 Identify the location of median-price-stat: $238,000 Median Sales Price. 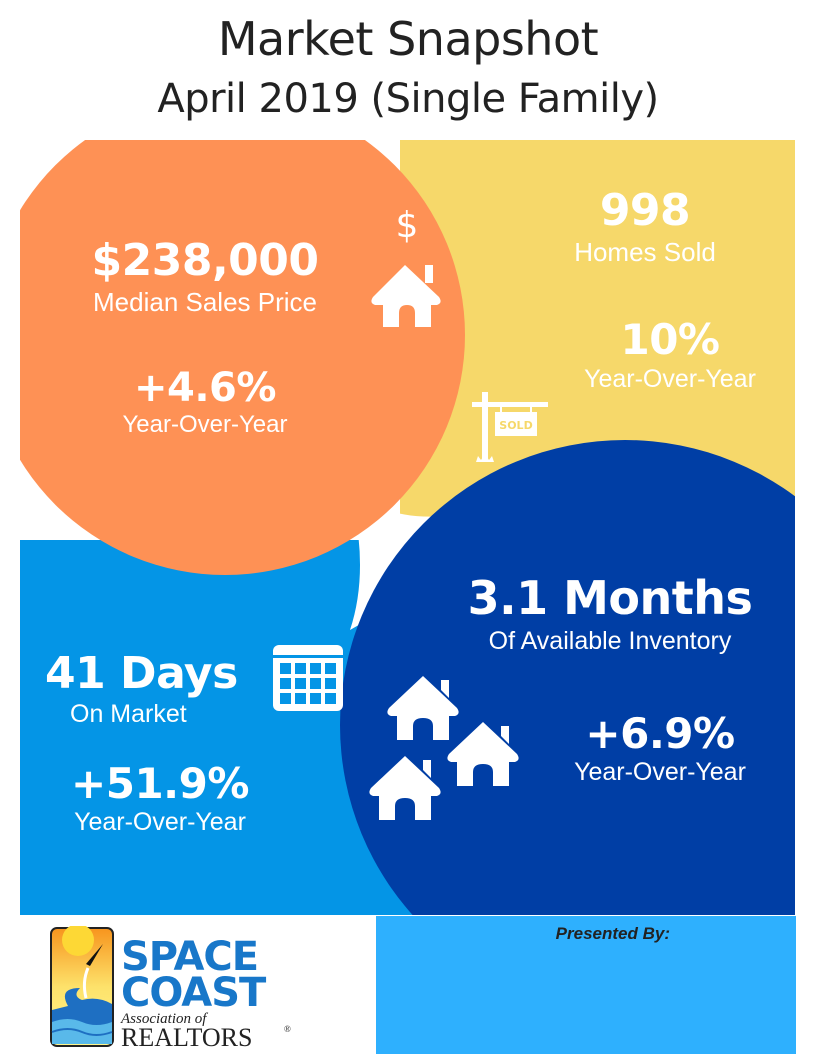
(205, 276).